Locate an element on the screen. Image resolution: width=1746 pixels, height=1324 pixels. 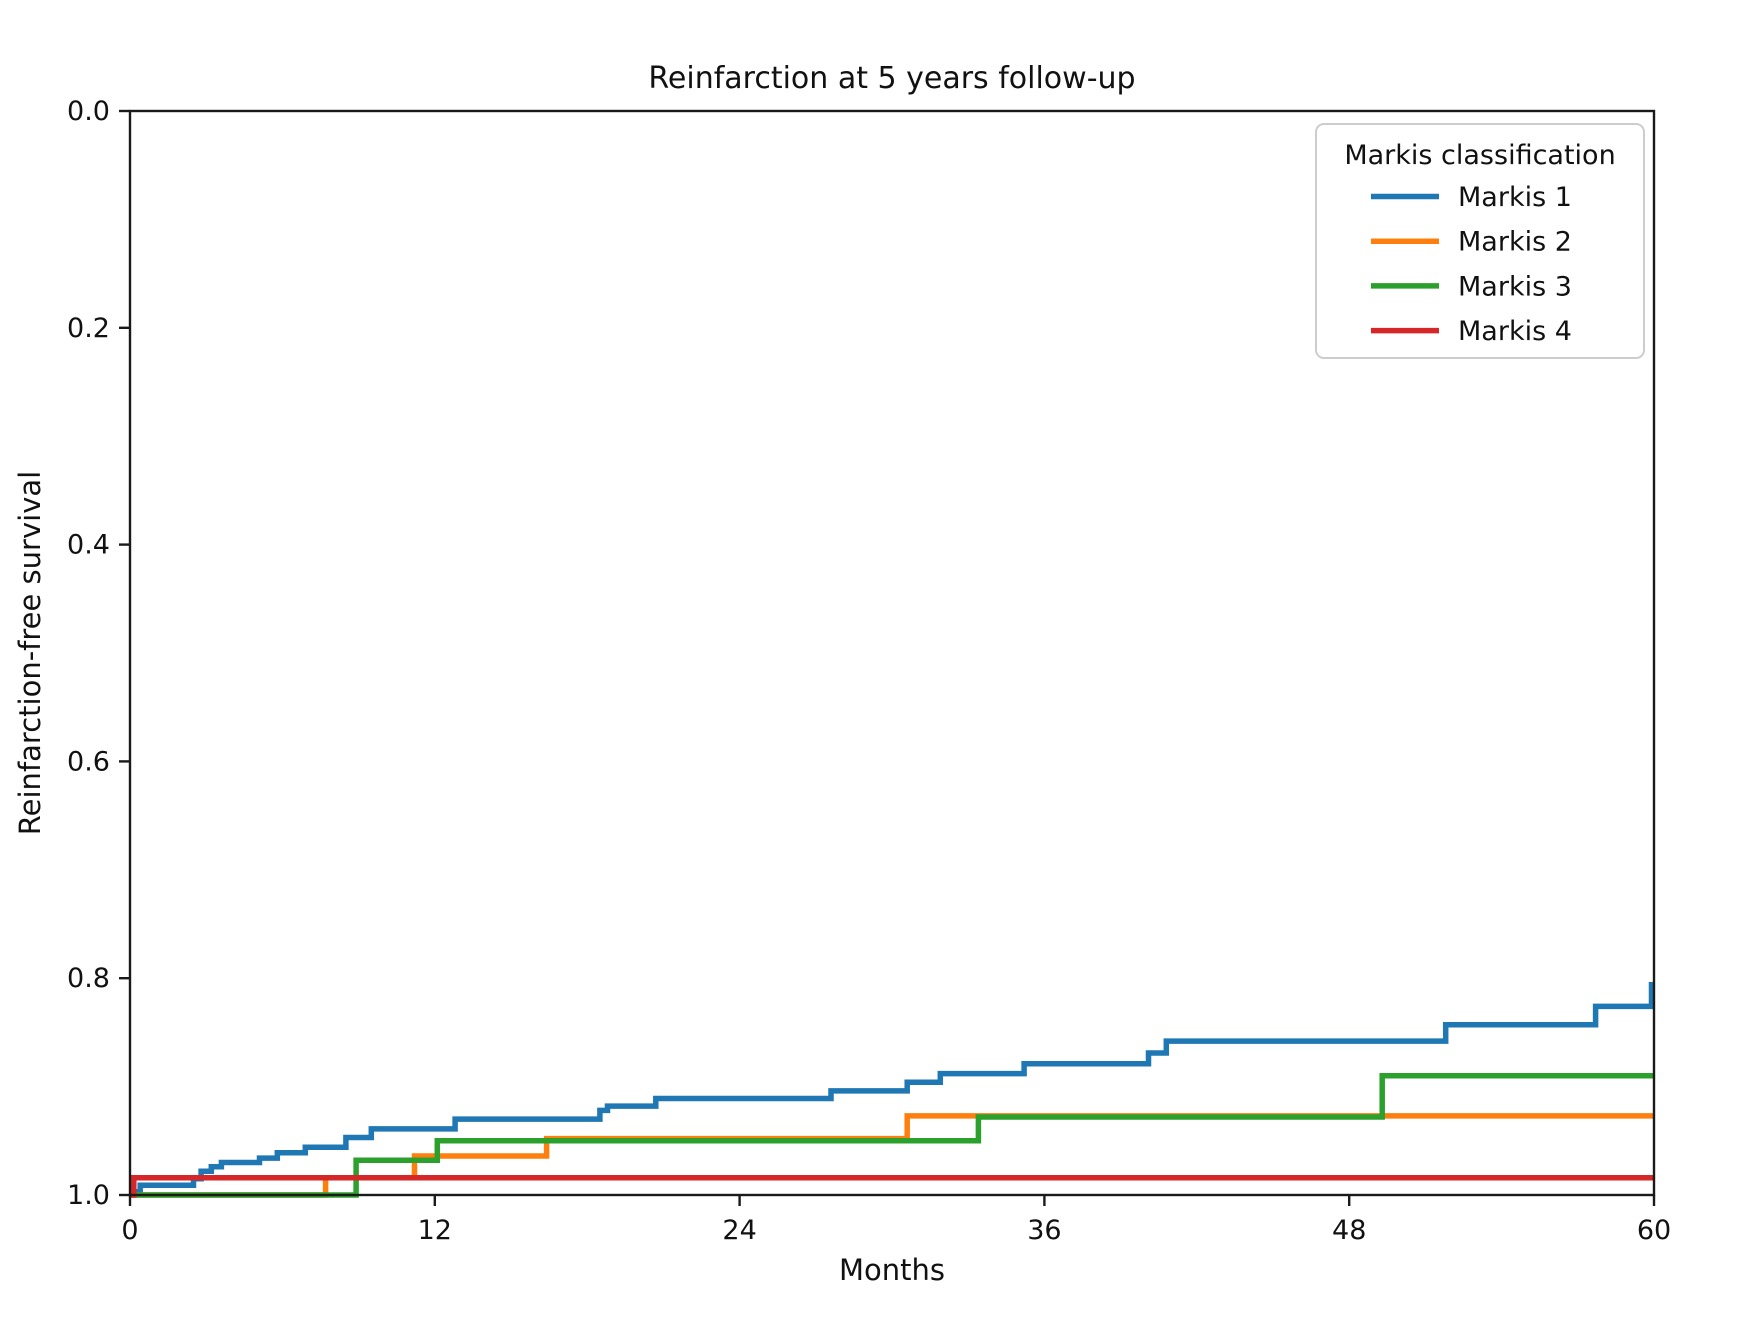
y-tick-label: 0.0 is located at coordinates (88, 111).